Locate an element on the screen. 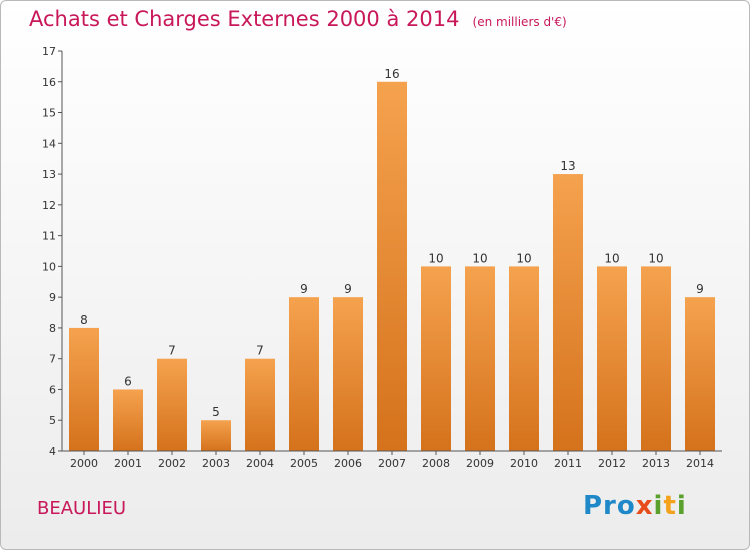 This screenshot has width=750, height=550. bar-2005 is located at coordinates (304, 374).